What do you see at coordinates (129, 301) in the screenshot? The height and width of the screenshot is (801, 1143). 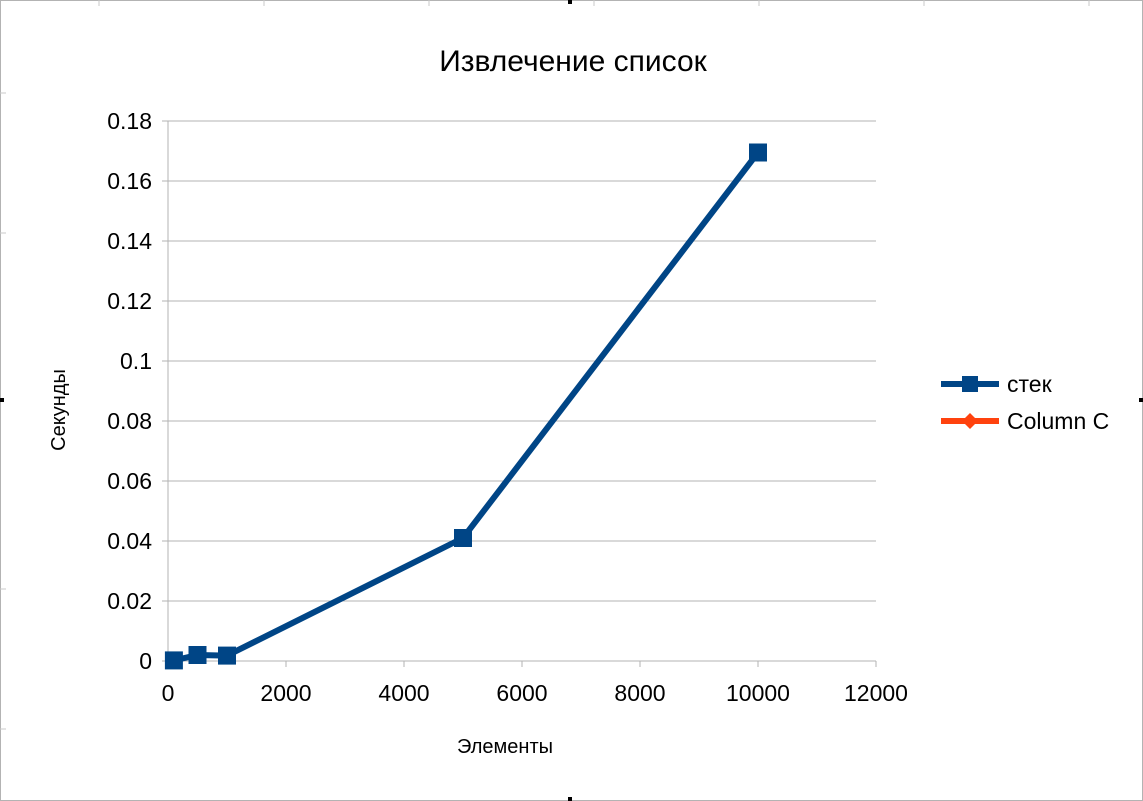 I see `y-tick-label: 0.12` at bounding box center [129, 301].